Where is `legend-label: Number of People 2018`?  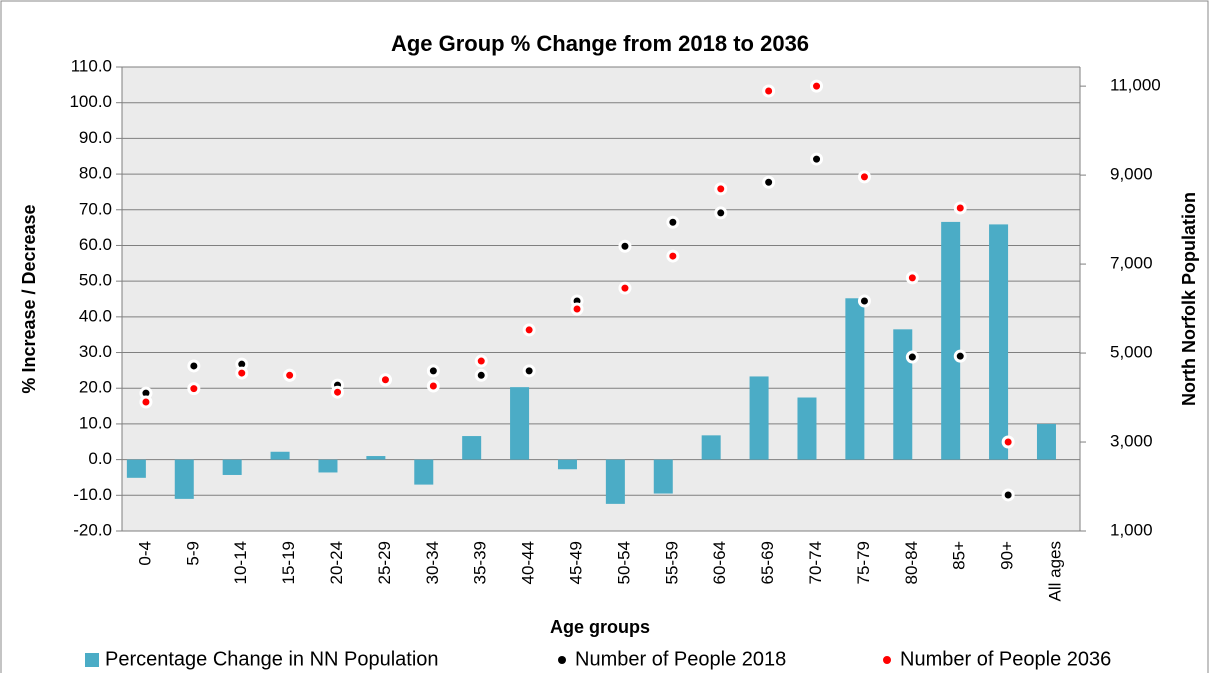 legend-label: Number of People 2018 is located at coordinates (680, 659).